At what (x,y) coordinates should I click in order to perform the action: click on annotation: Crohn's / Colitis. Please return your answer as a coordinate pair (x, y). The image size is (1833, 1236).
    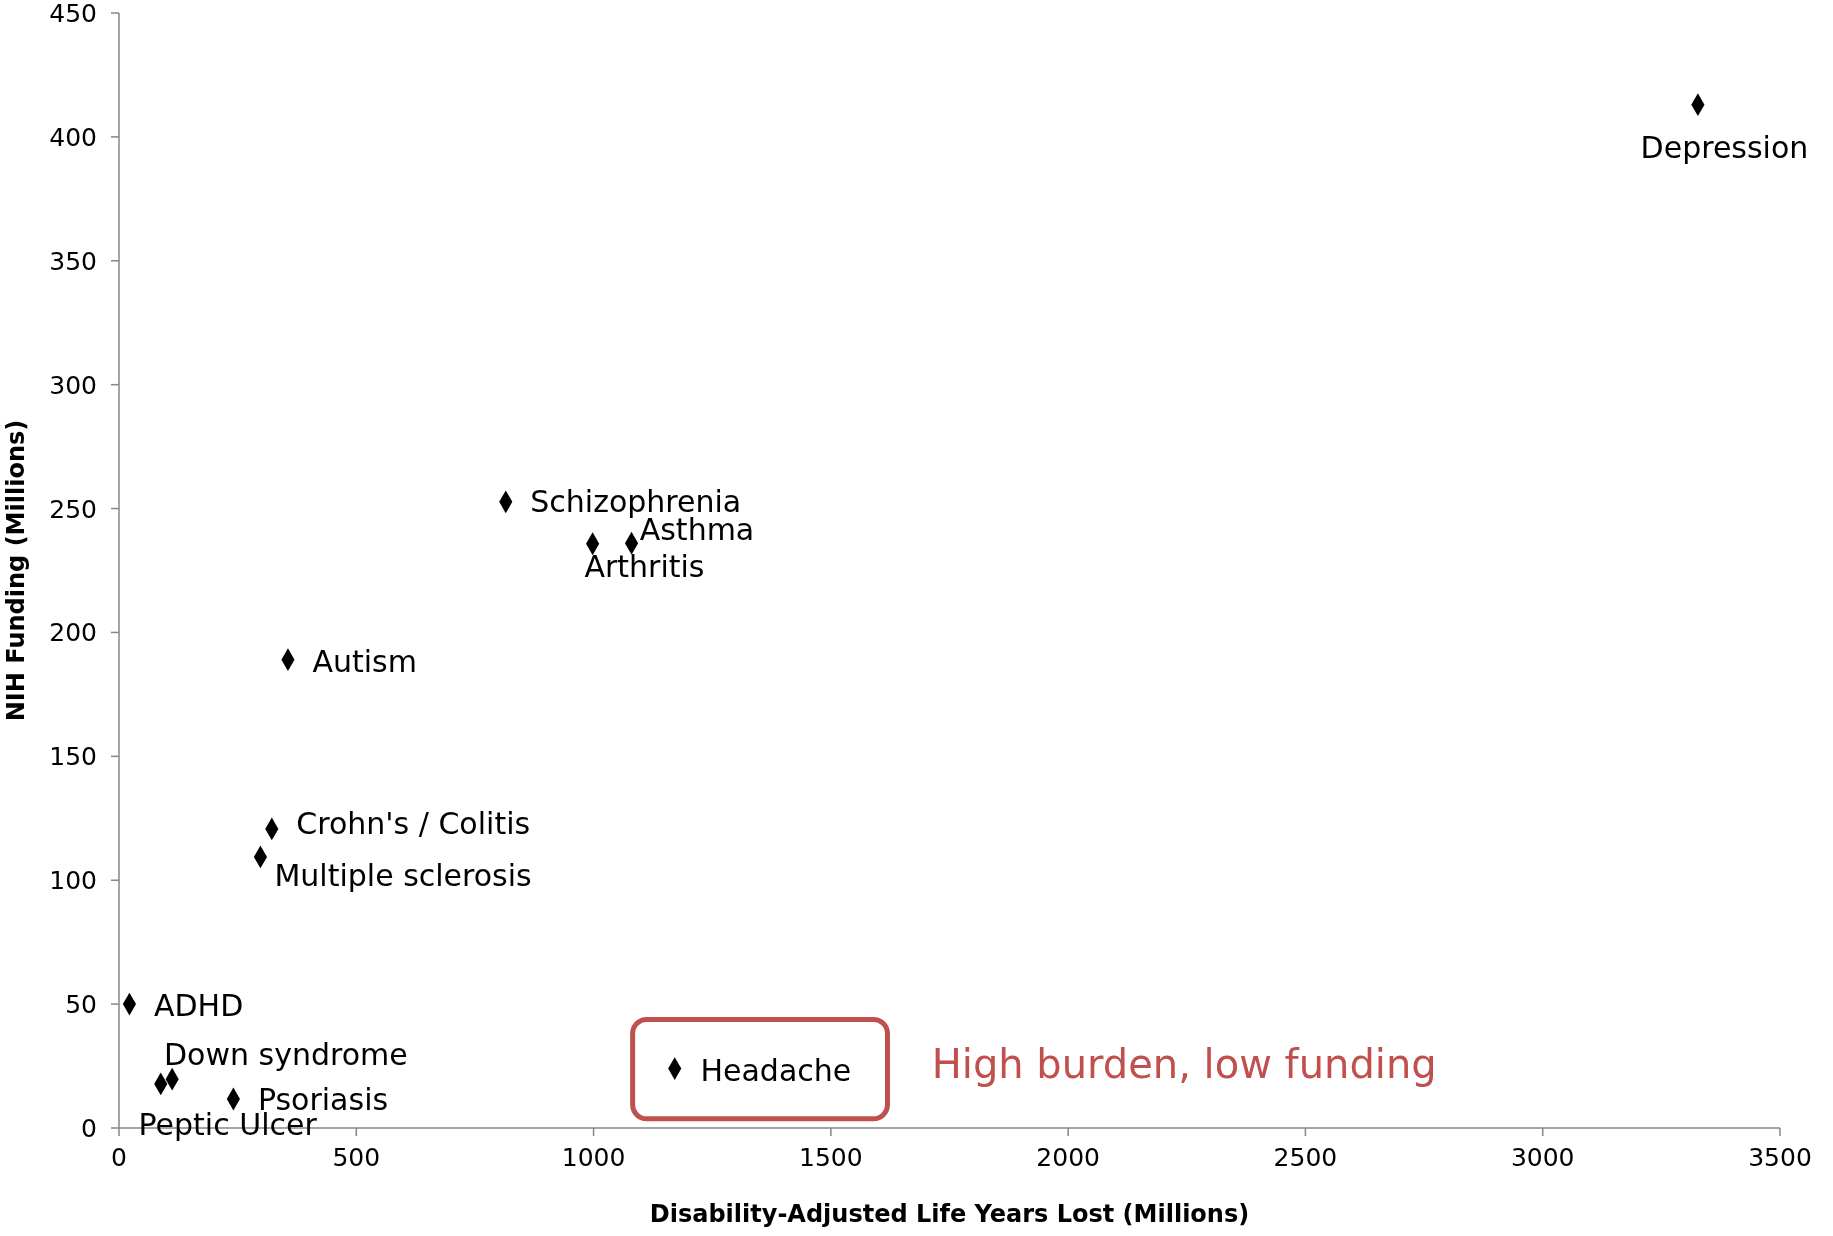
    Looking at the image, I should click on (413, 824).